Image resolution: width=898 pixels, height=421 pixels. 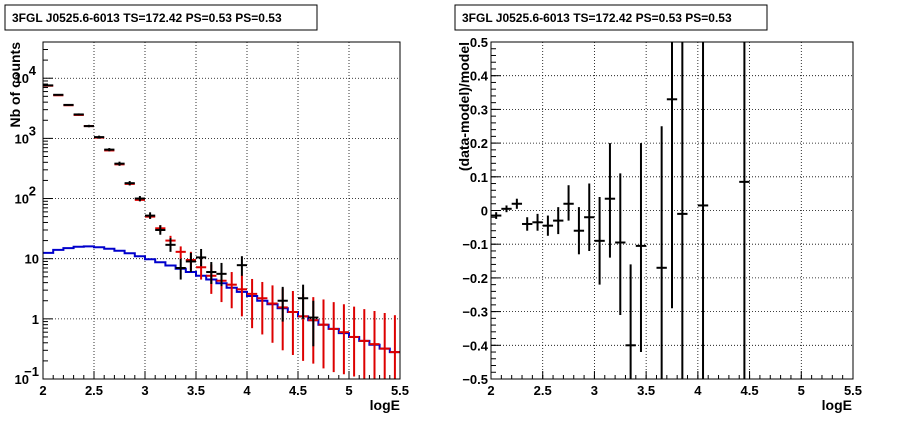 I want to click on counts-x-tick-label: 3, so click(x=144, y=390).